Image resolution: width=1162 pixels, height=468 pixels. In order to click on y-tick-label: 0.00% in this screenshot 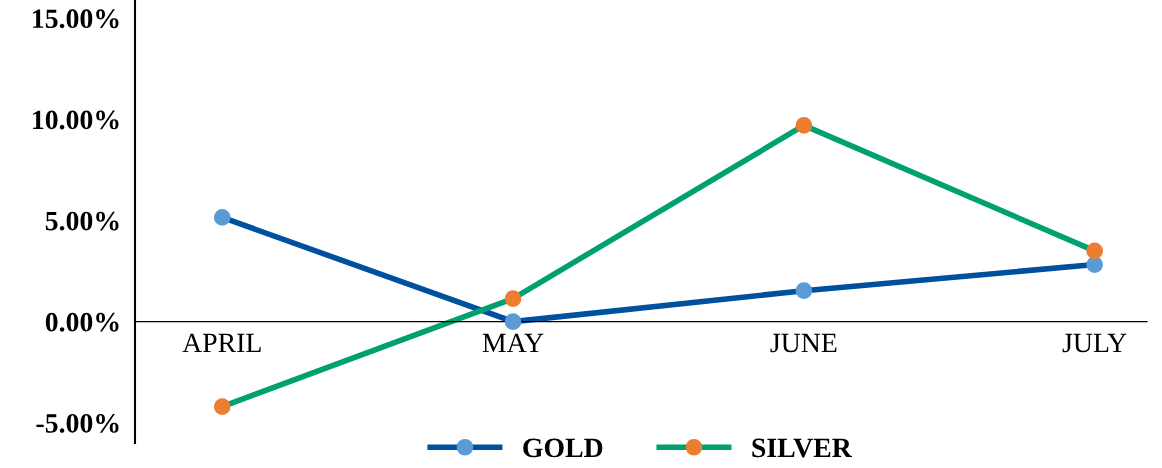, I will do `click(82, 322)`.